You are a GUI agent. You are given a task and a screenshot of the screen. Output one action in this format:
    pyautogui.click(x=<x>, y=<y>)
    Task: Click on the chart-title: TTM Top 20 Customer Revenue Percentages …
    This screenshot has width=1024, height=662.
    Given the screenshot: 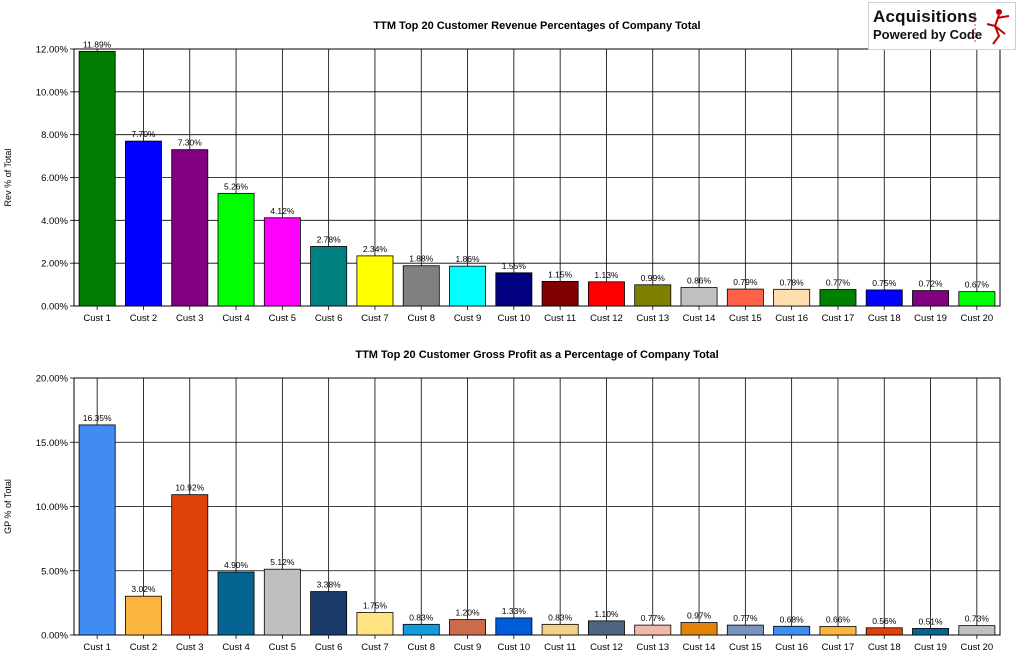 What is the action you would take?
    pyautogui.click(x=536, y=26)
    